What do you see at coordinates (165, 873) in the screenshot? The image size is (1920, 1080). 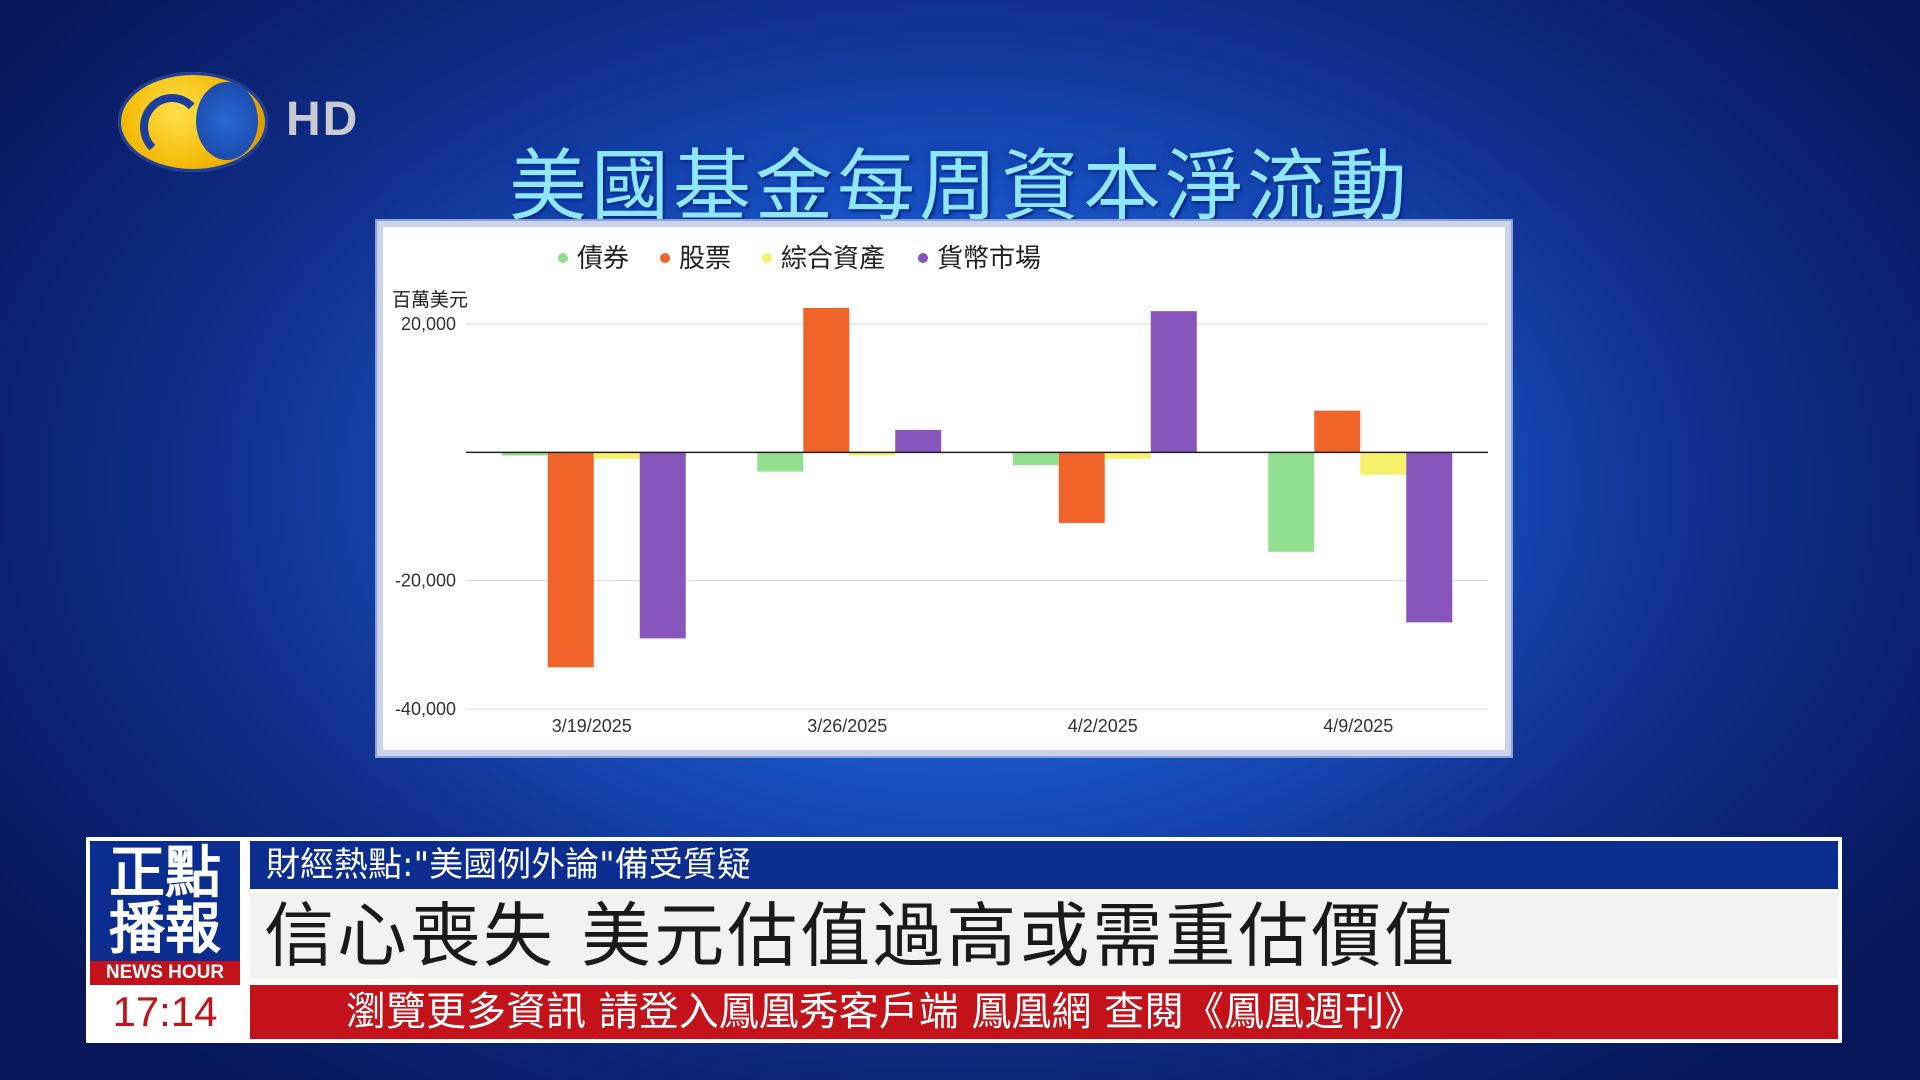 I see `program-name-line1: 正點` at bounding box center [165, 873].